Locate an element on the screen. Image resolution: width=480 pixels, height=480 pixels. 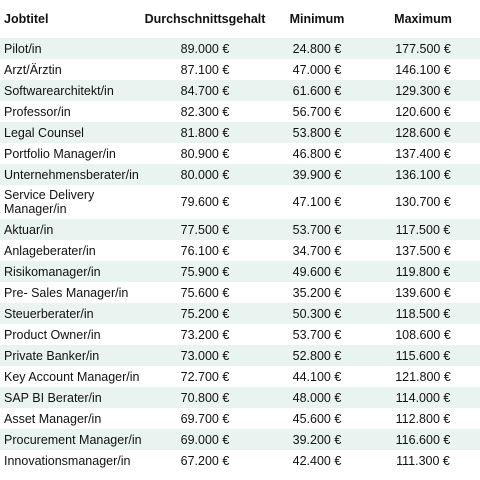
average-salary-cell: 77.500 € is located at coordinates (205, 229).